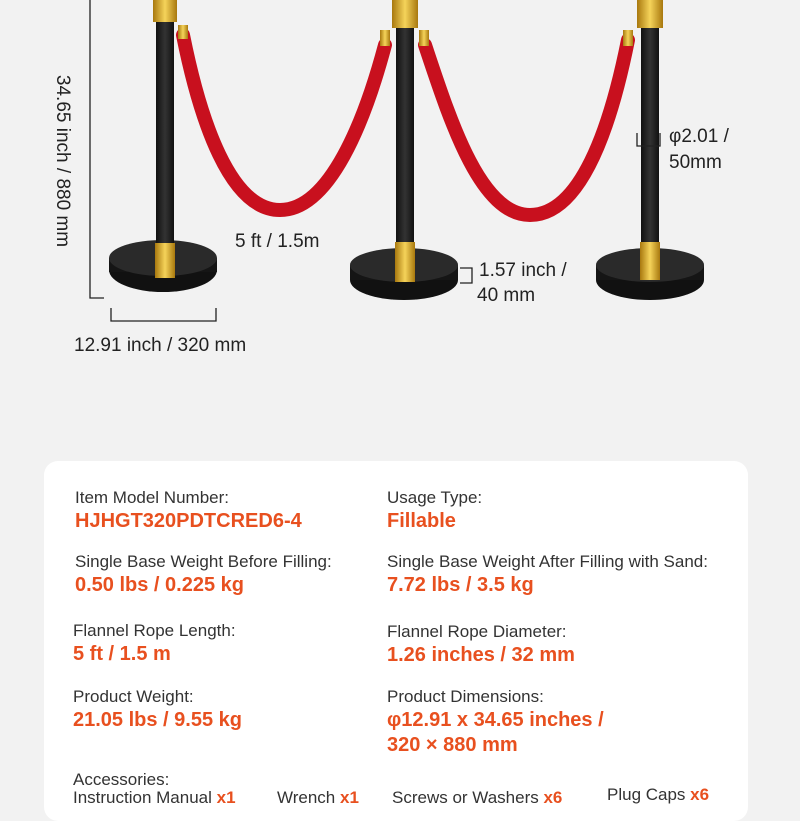 Image resolution: width=800 pixels, height=821 pixels. I want to click on accessory-item: Screws or Washers x6, so click(477, 798).